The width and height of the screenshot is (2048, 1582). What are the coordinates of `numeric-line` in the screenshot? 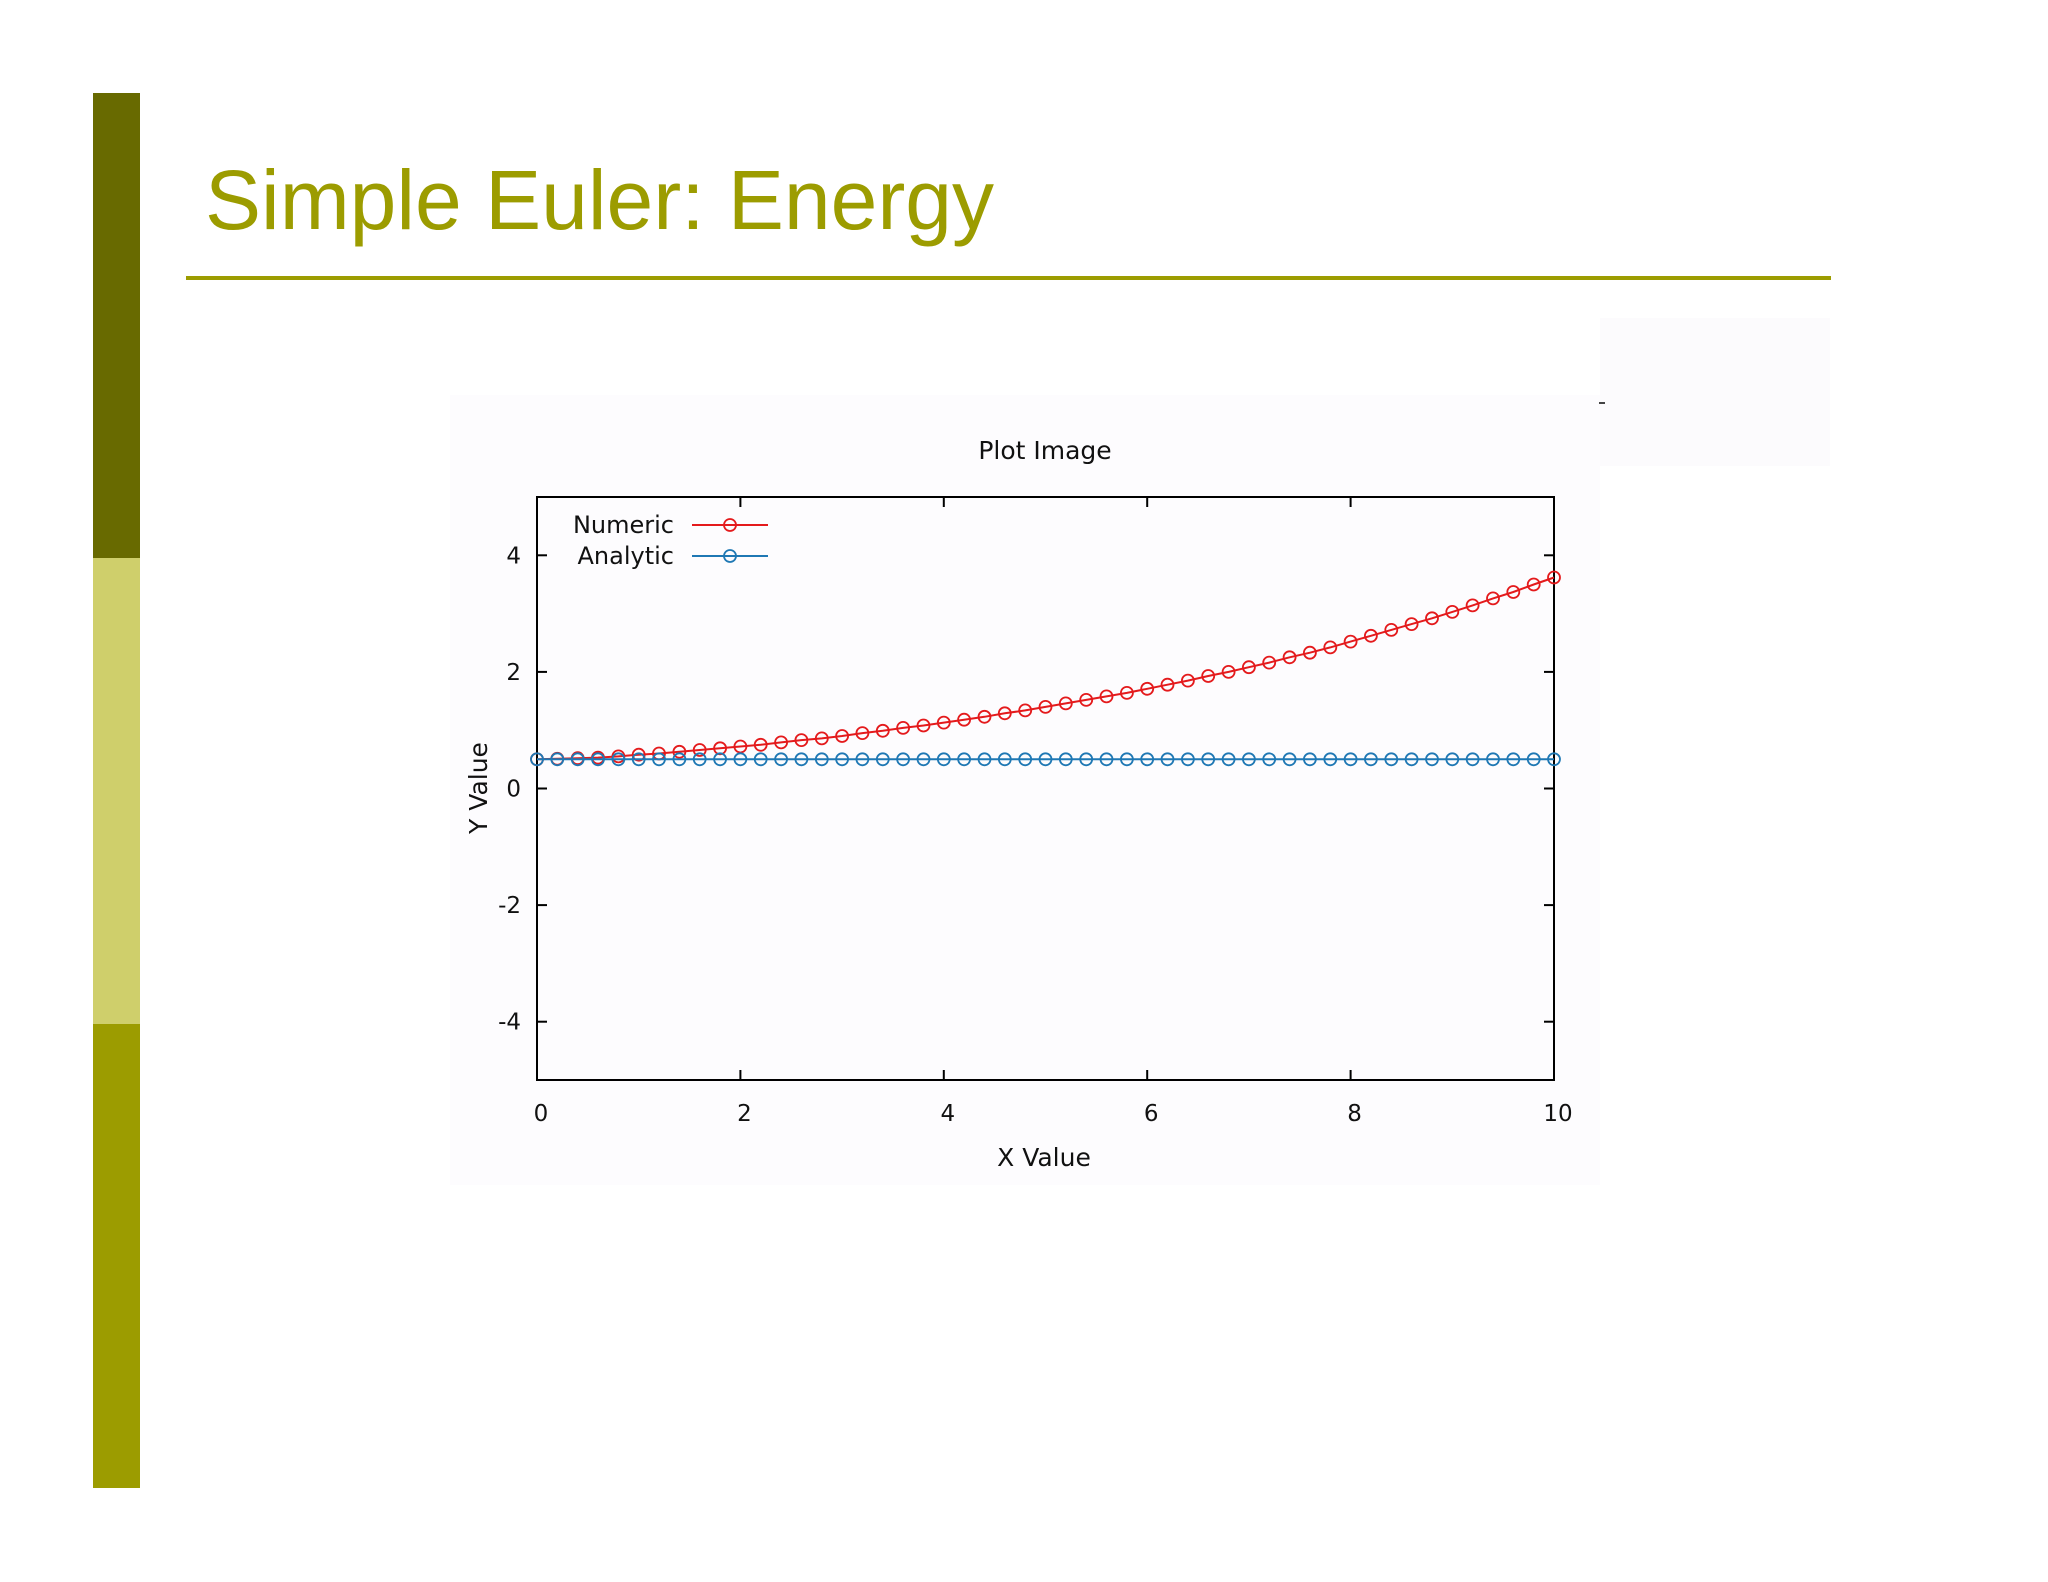 It's located at (1045, 668).